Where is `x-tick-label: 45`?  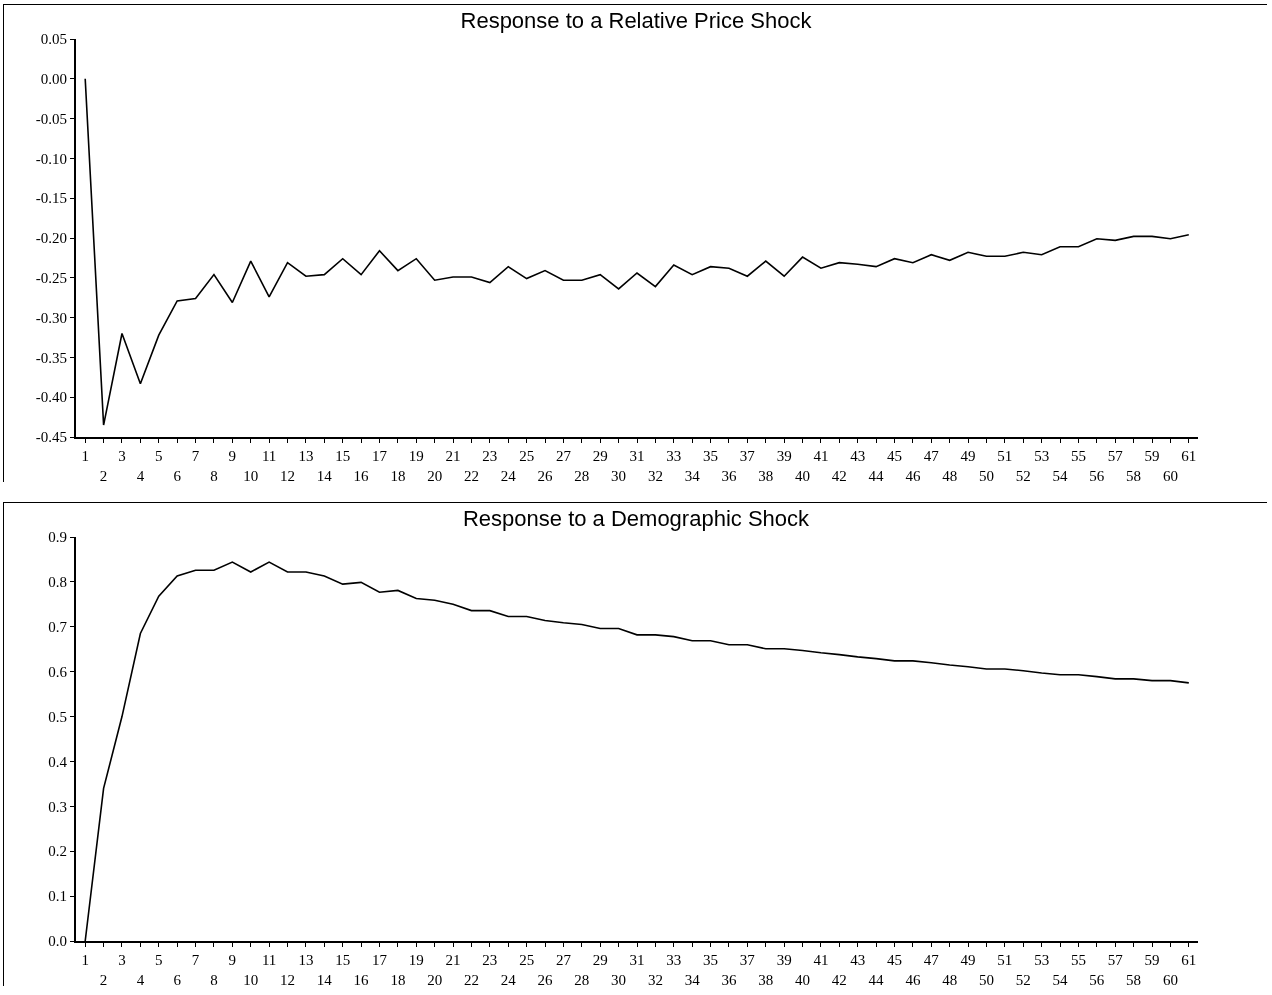 x-tick-label: 45 is located at coordinates (895, 960).